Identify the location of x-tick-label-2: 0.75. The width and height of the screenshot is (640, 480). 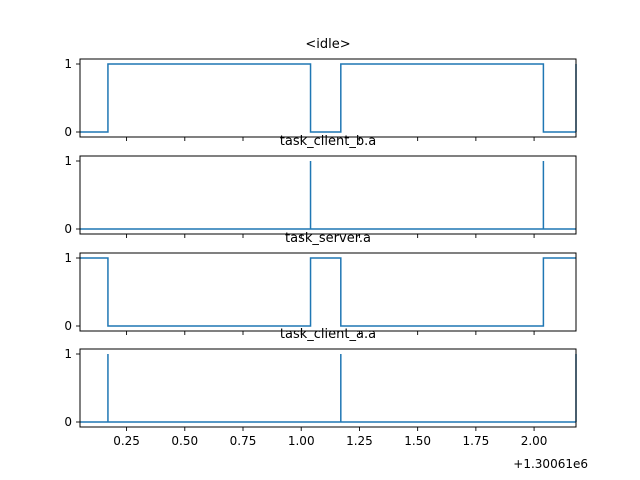
(243, 441).